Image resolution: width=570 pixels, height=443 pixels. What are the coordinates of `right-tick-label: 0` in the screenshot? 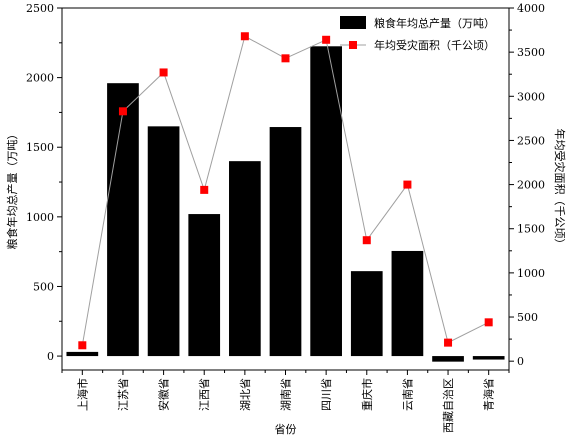 It's located at (520, 361).